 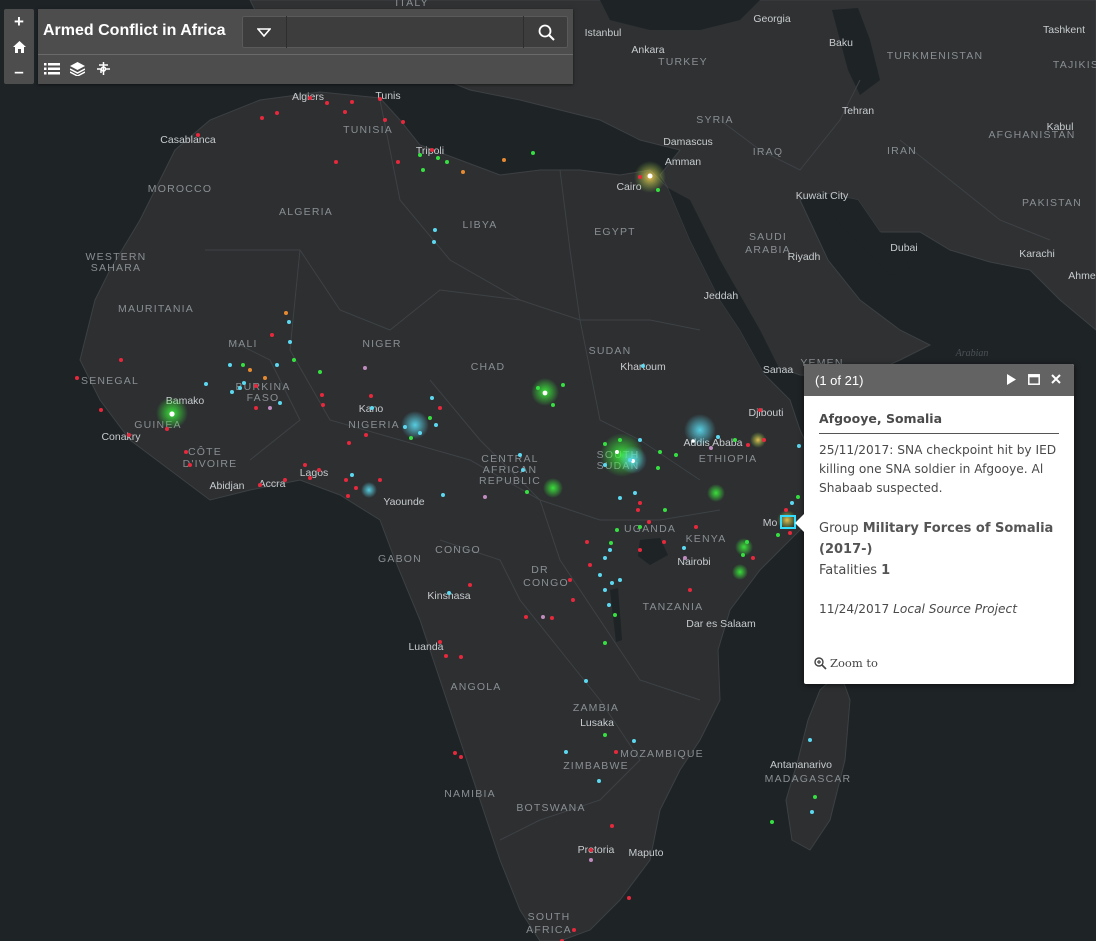 What do you see at coordinates (846, 663) in the screenshot?
I see `zoom-to-link: Zoom to` at bounding box center [846, 663].